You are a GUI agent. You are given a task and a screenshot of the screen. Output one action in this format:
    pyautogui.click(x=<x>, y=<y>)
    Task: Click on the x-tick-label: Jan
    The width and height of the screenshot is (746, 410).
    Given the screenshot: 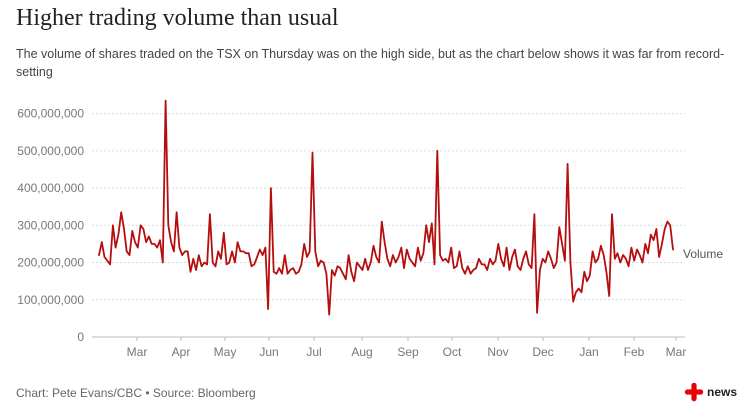 What is the action you would take?
    pyautogui.click(x=588, y=352)
    